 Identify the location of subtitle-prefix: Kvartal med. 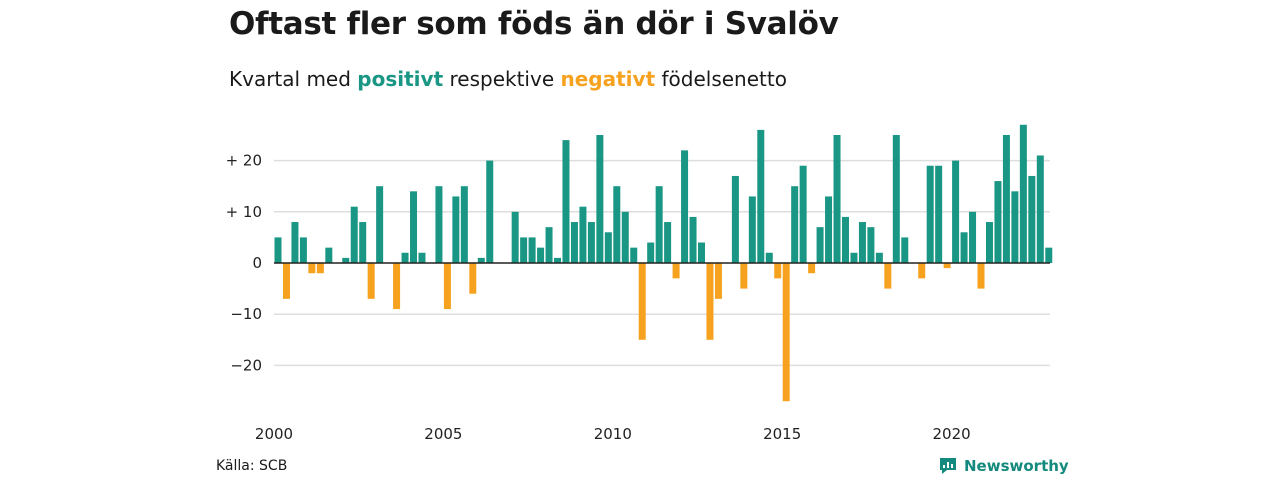
(290, 79).